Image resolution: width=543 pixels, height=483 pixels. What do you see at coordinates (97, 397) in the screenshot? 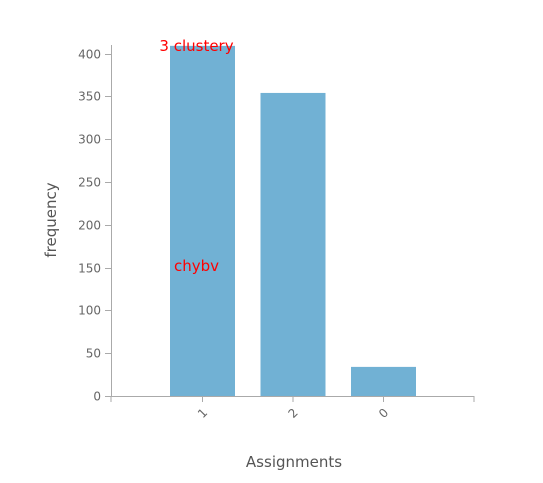
I see `y-tick-label-0: 0` at bounding box center [97, 397].